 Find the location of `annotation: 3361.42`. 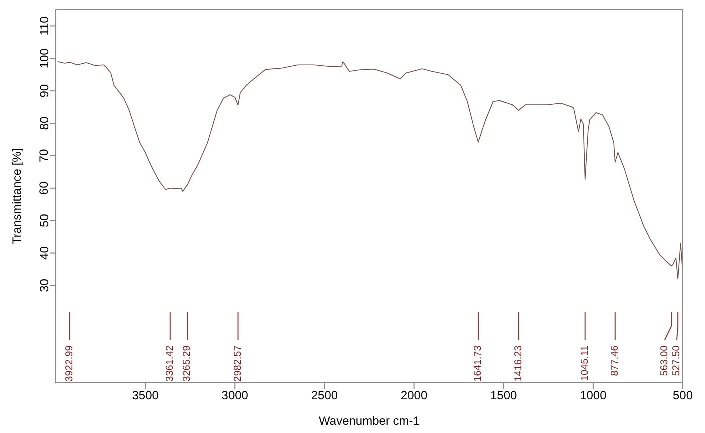

annotation: 3361.42 is located at coordinates (170, 363).